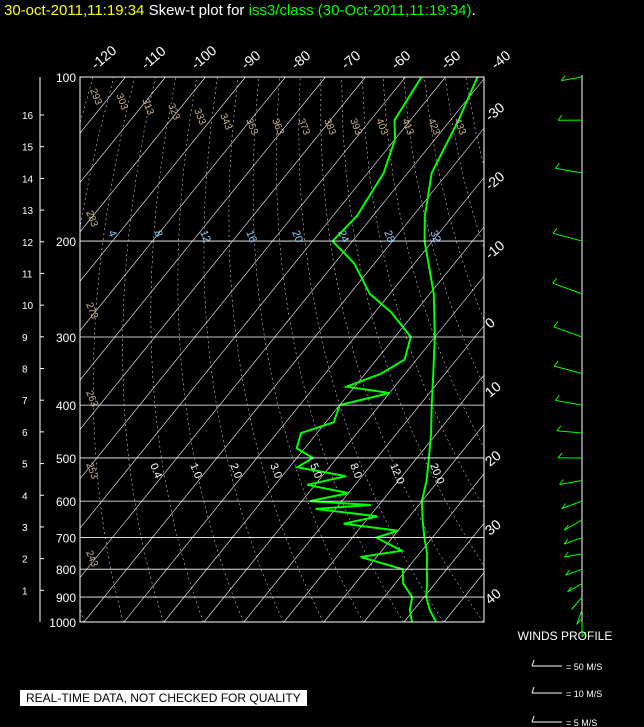 The width and height of the screenshot is (644, 727). Describe the element at coordinates (396, 474) in the screenshot. I see `moist-label: 12.0` at that location.